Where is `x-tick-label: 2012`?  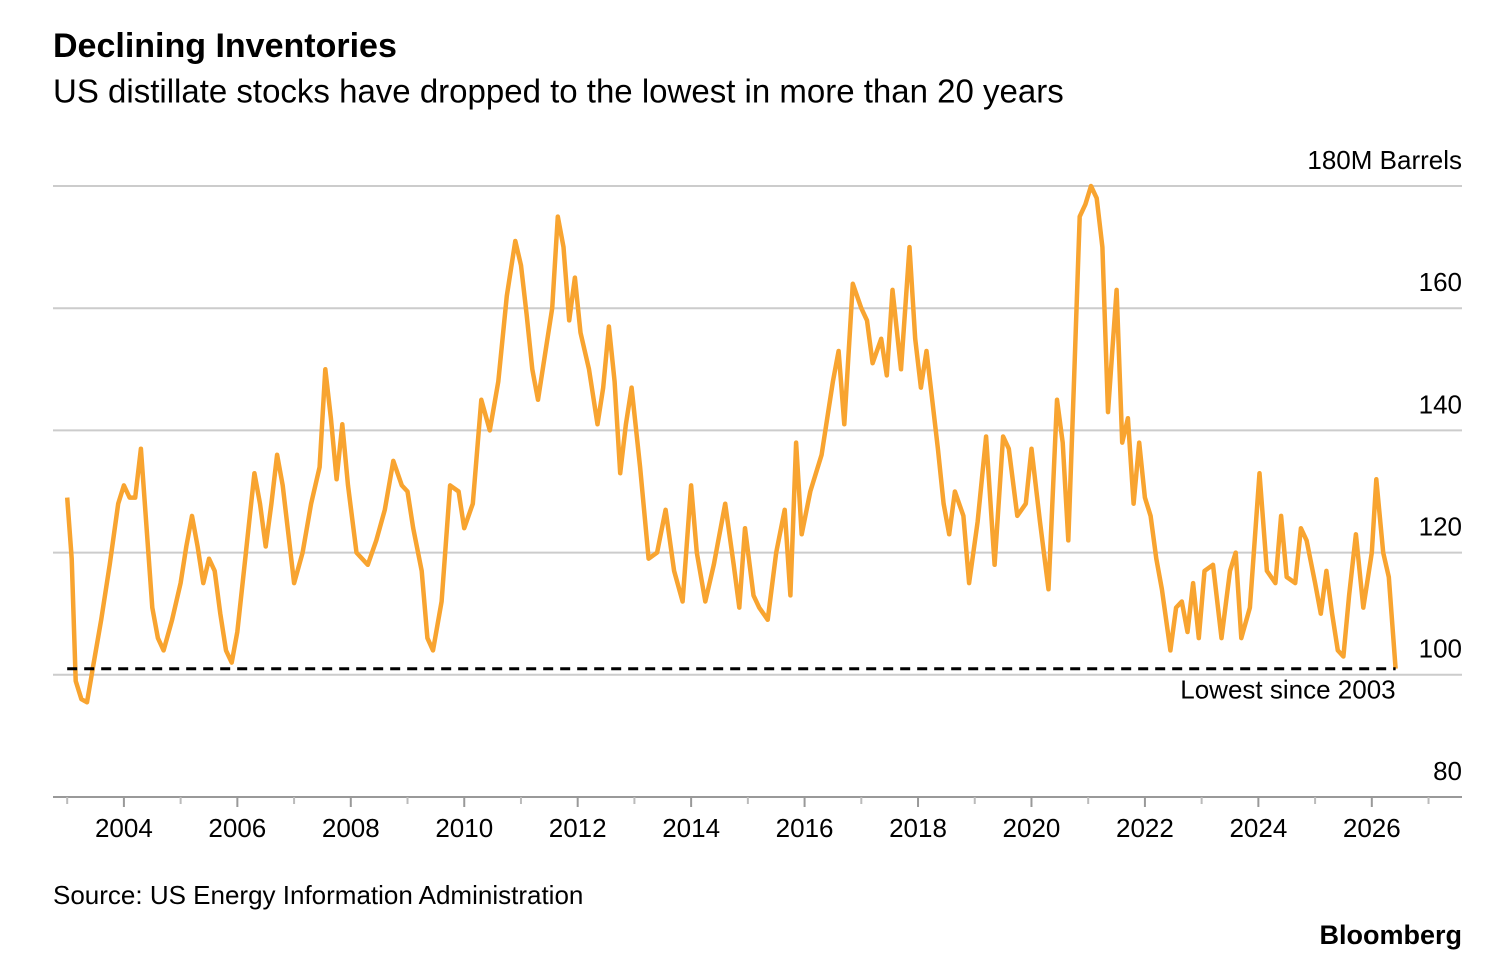 x-tick-label: 2012 is located at coordinates (578, 828).